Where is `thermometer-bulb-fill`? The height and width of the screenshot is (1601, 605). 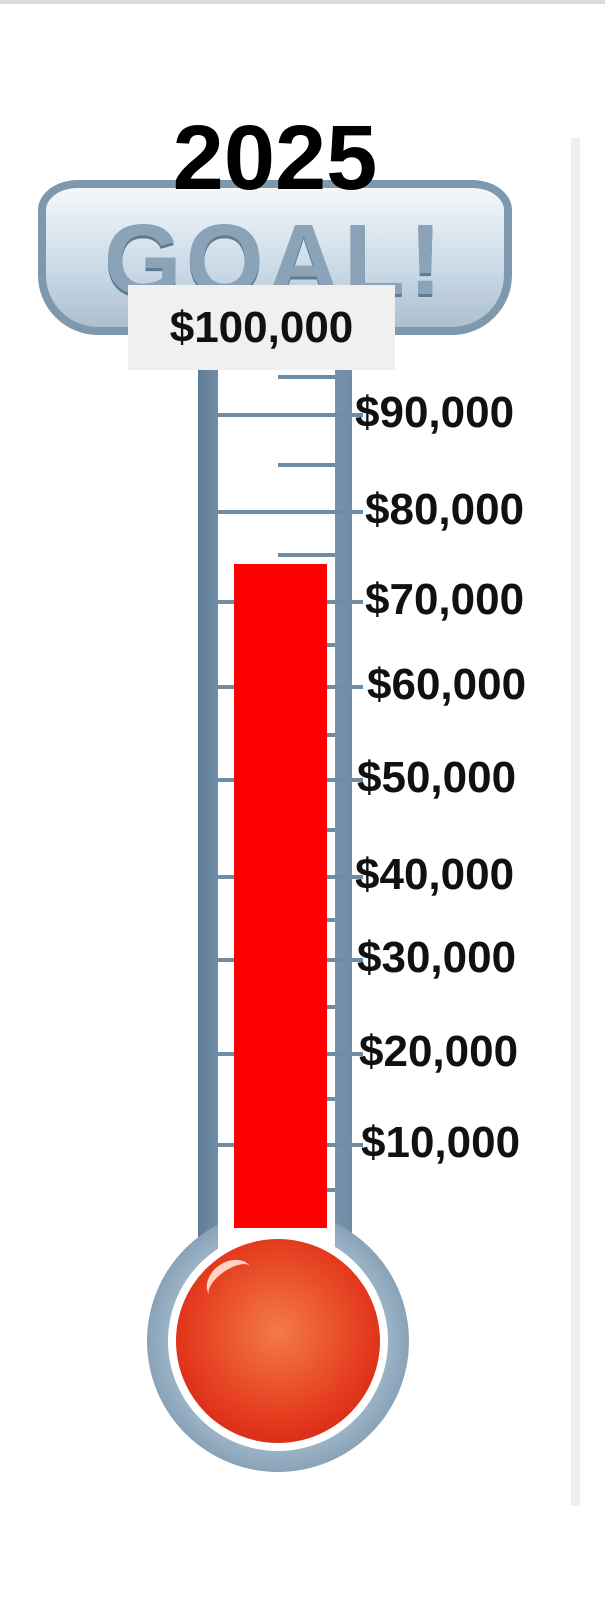
thermometer-bulb-fill is located at coordinates (278, 1341).